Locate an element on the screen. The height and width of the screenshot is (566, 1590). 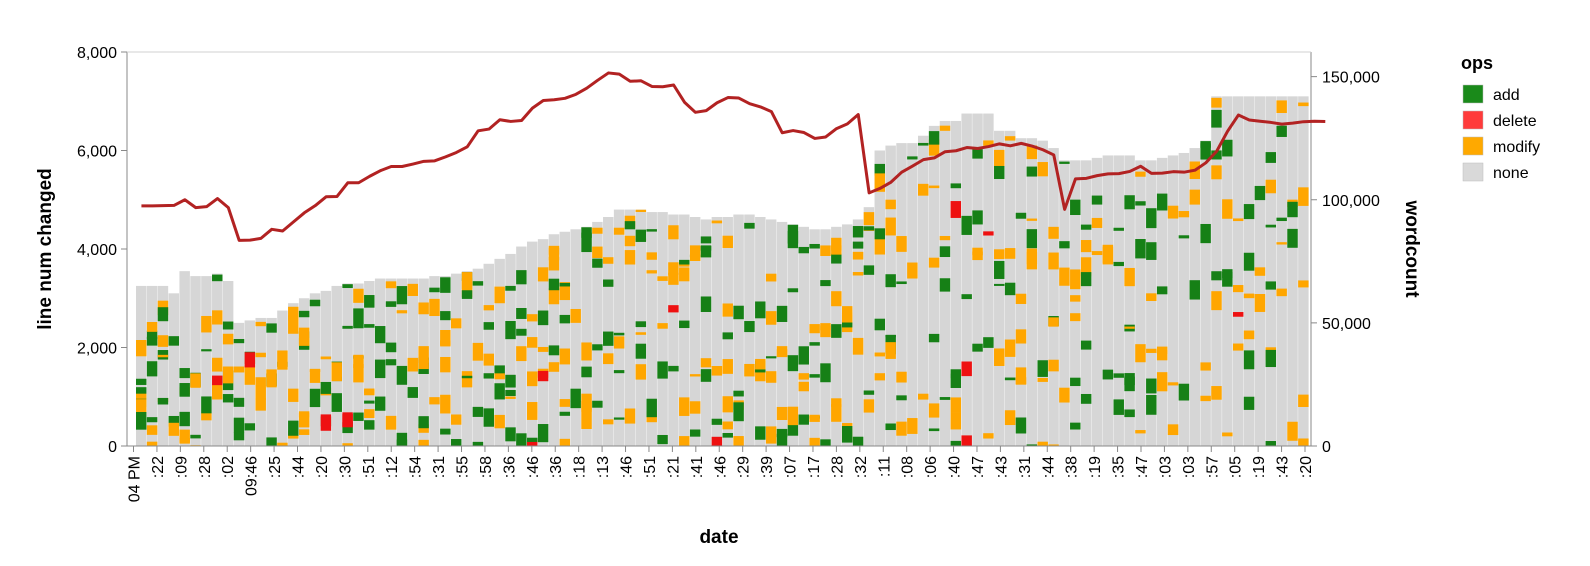
y-axis-left: 0 2,000 4,000 6,000 8,000 is located at coordinates (102, 250).